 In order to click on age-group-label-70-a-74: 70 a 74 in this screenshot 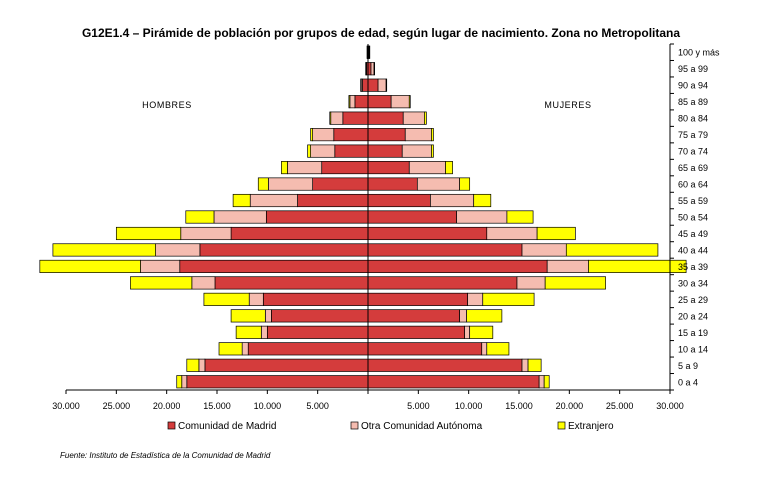, I will do `click(693, 152)`.